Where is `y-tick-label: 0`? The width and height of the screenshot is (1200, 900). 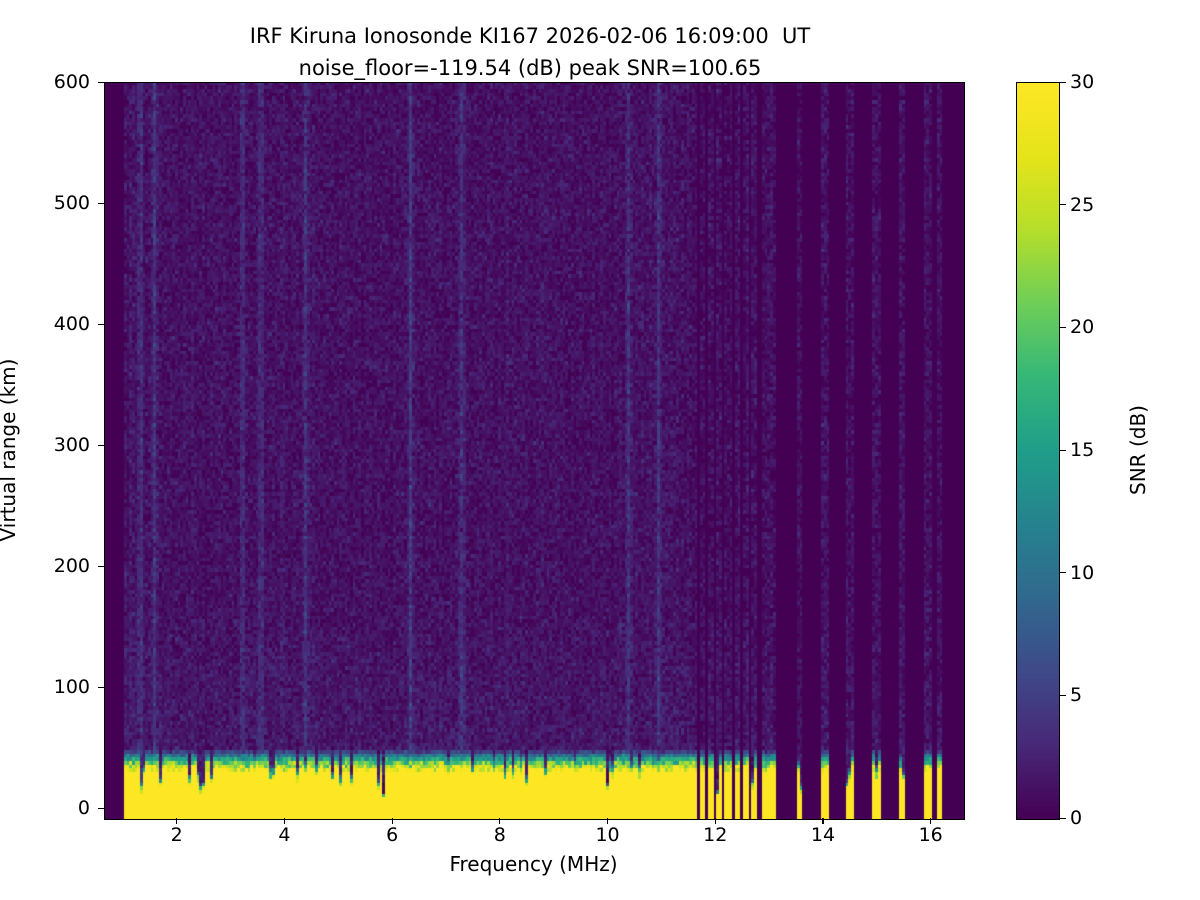
y-tick-label: 0 is located at coordinates (83, 808).